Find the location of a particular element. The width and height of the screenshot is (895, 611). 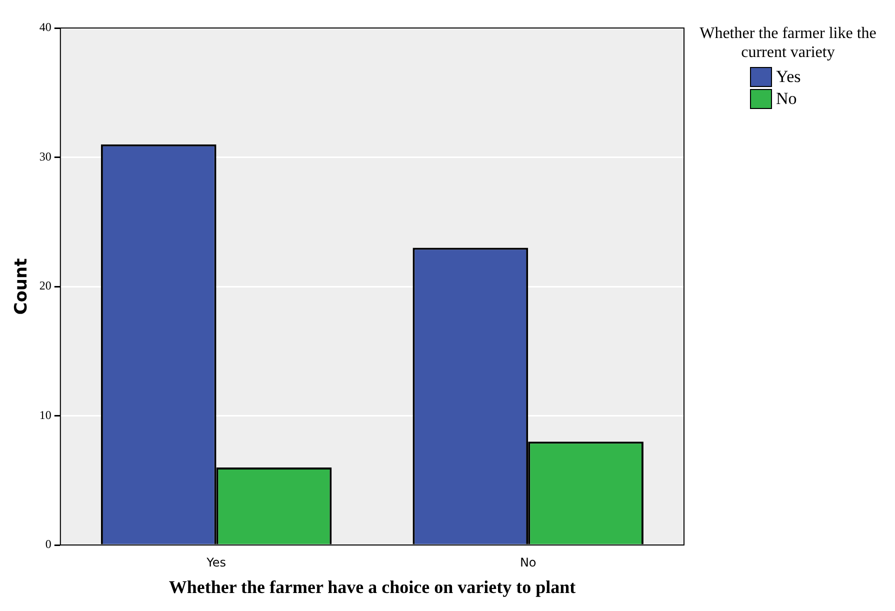

y-tick-label: 30 is located at coordinates (45, 156).